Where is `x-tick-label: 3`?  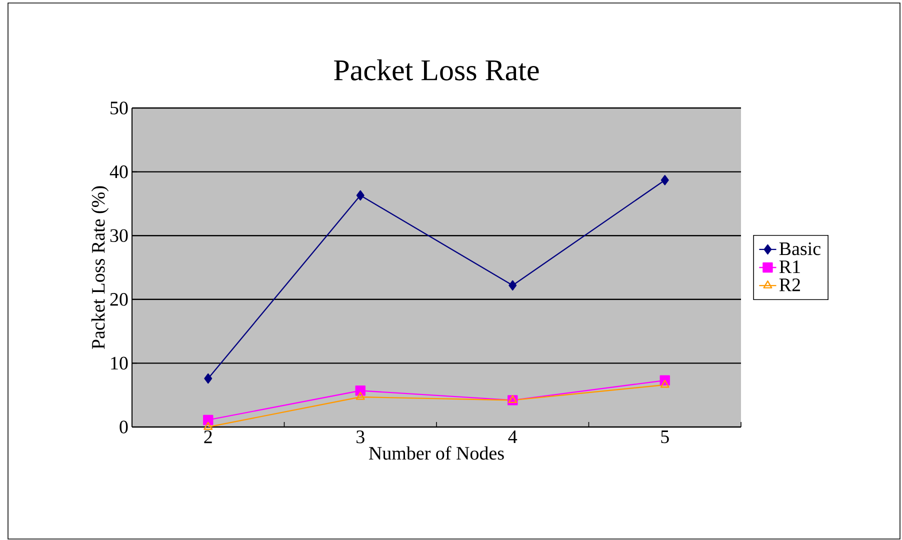 x-tick-label: 3 is located at coordinates (360, 437).